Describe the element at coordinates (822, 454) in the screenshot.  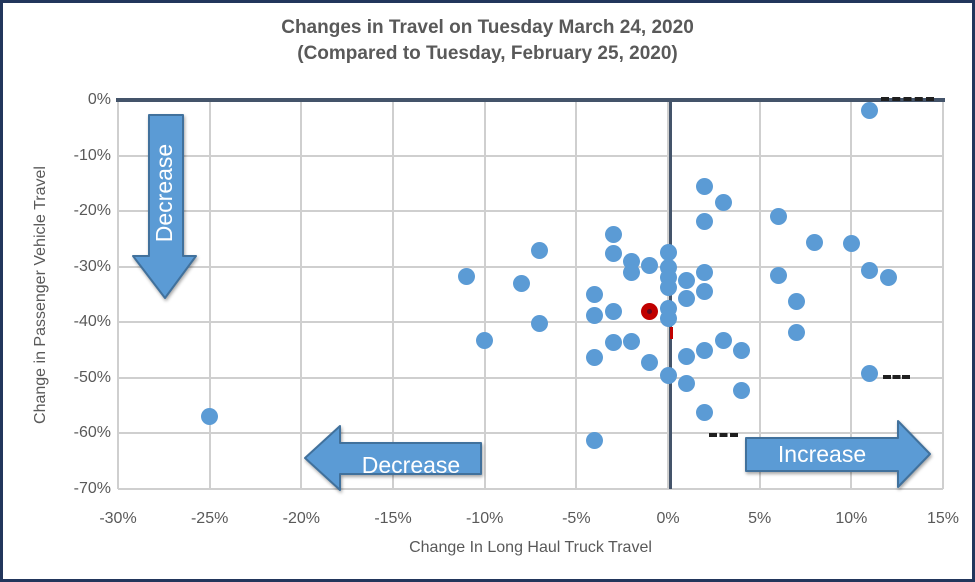
I see `increase-right-arrow-label: Increase` at that location.